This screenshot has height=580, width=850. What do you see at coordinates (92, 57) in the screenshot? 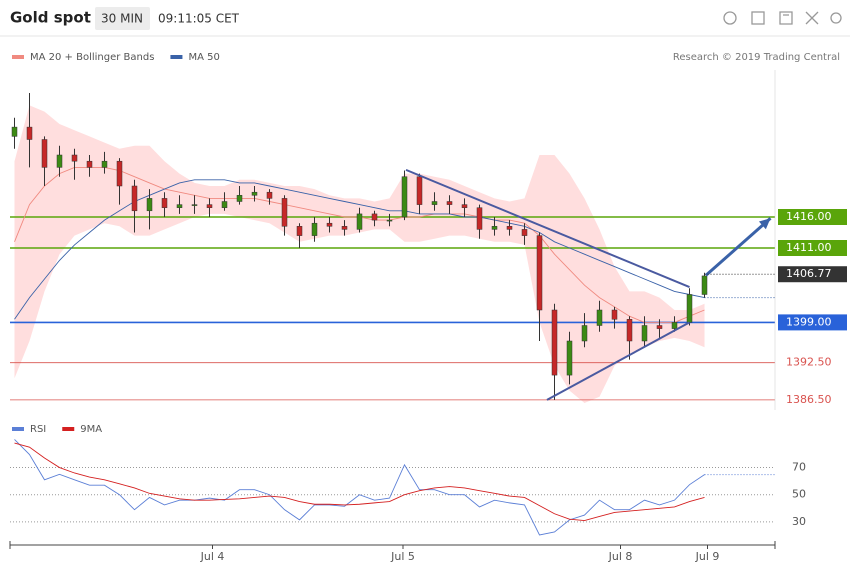
I see `legend-label: MA 20 + Bollinger Bands` at bounding box center [92, 57].